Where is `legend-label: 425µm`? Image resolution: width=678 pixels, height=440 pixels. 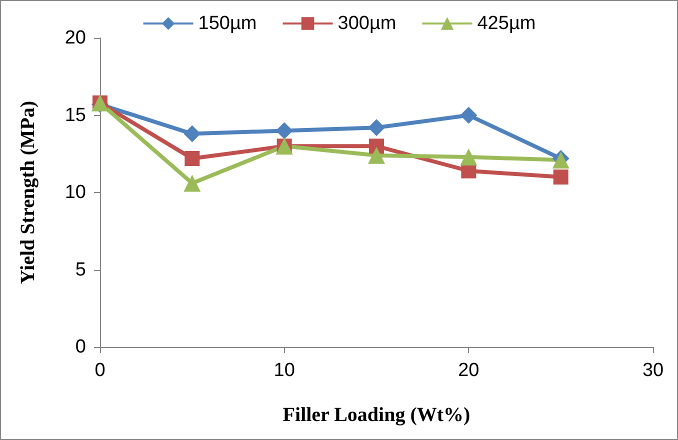
legend-label: 425µm is located at coordinates (506, 23).